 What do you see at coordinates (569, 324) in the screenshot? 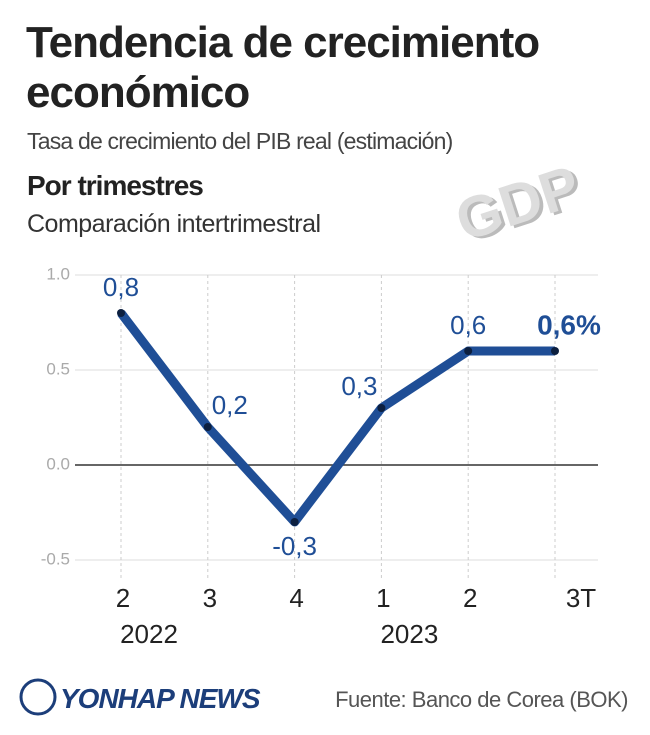
I see `value-label: 0,6%` at bounding box center [569, 324].